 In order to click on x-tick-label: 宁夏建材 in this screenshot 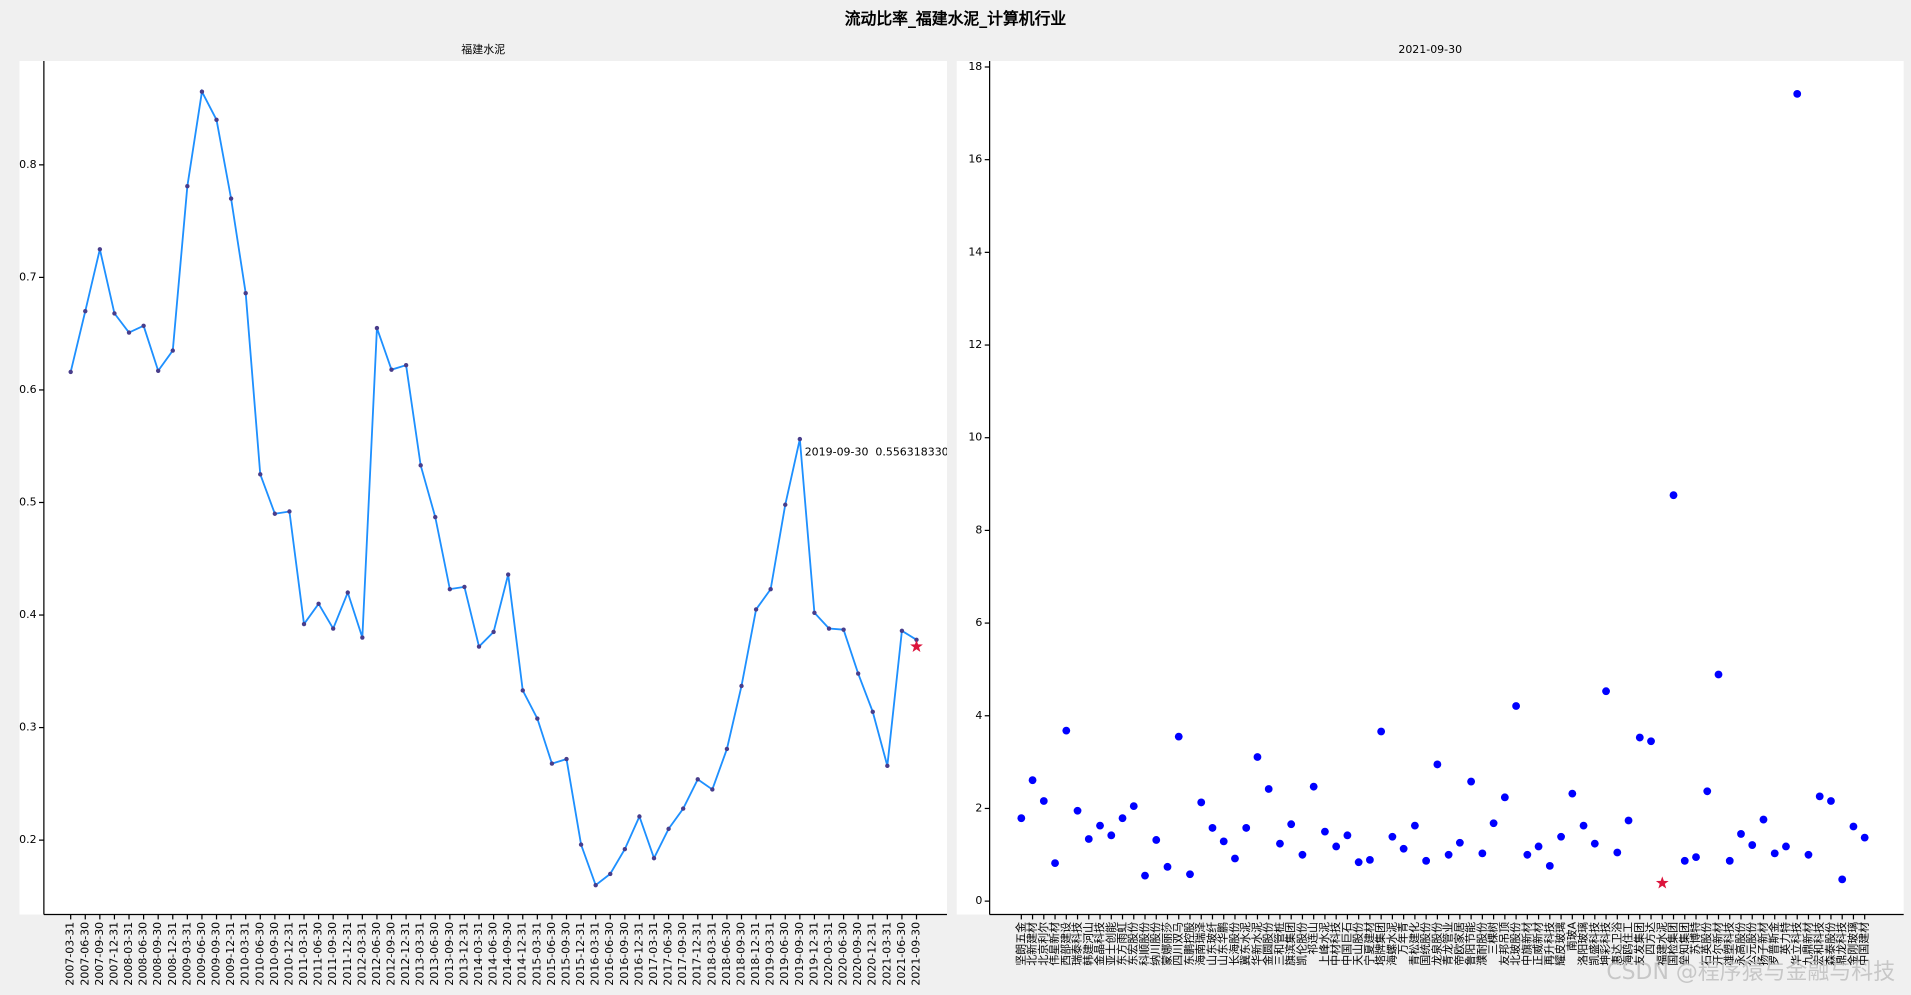, I will do `click(1369, 944)`.